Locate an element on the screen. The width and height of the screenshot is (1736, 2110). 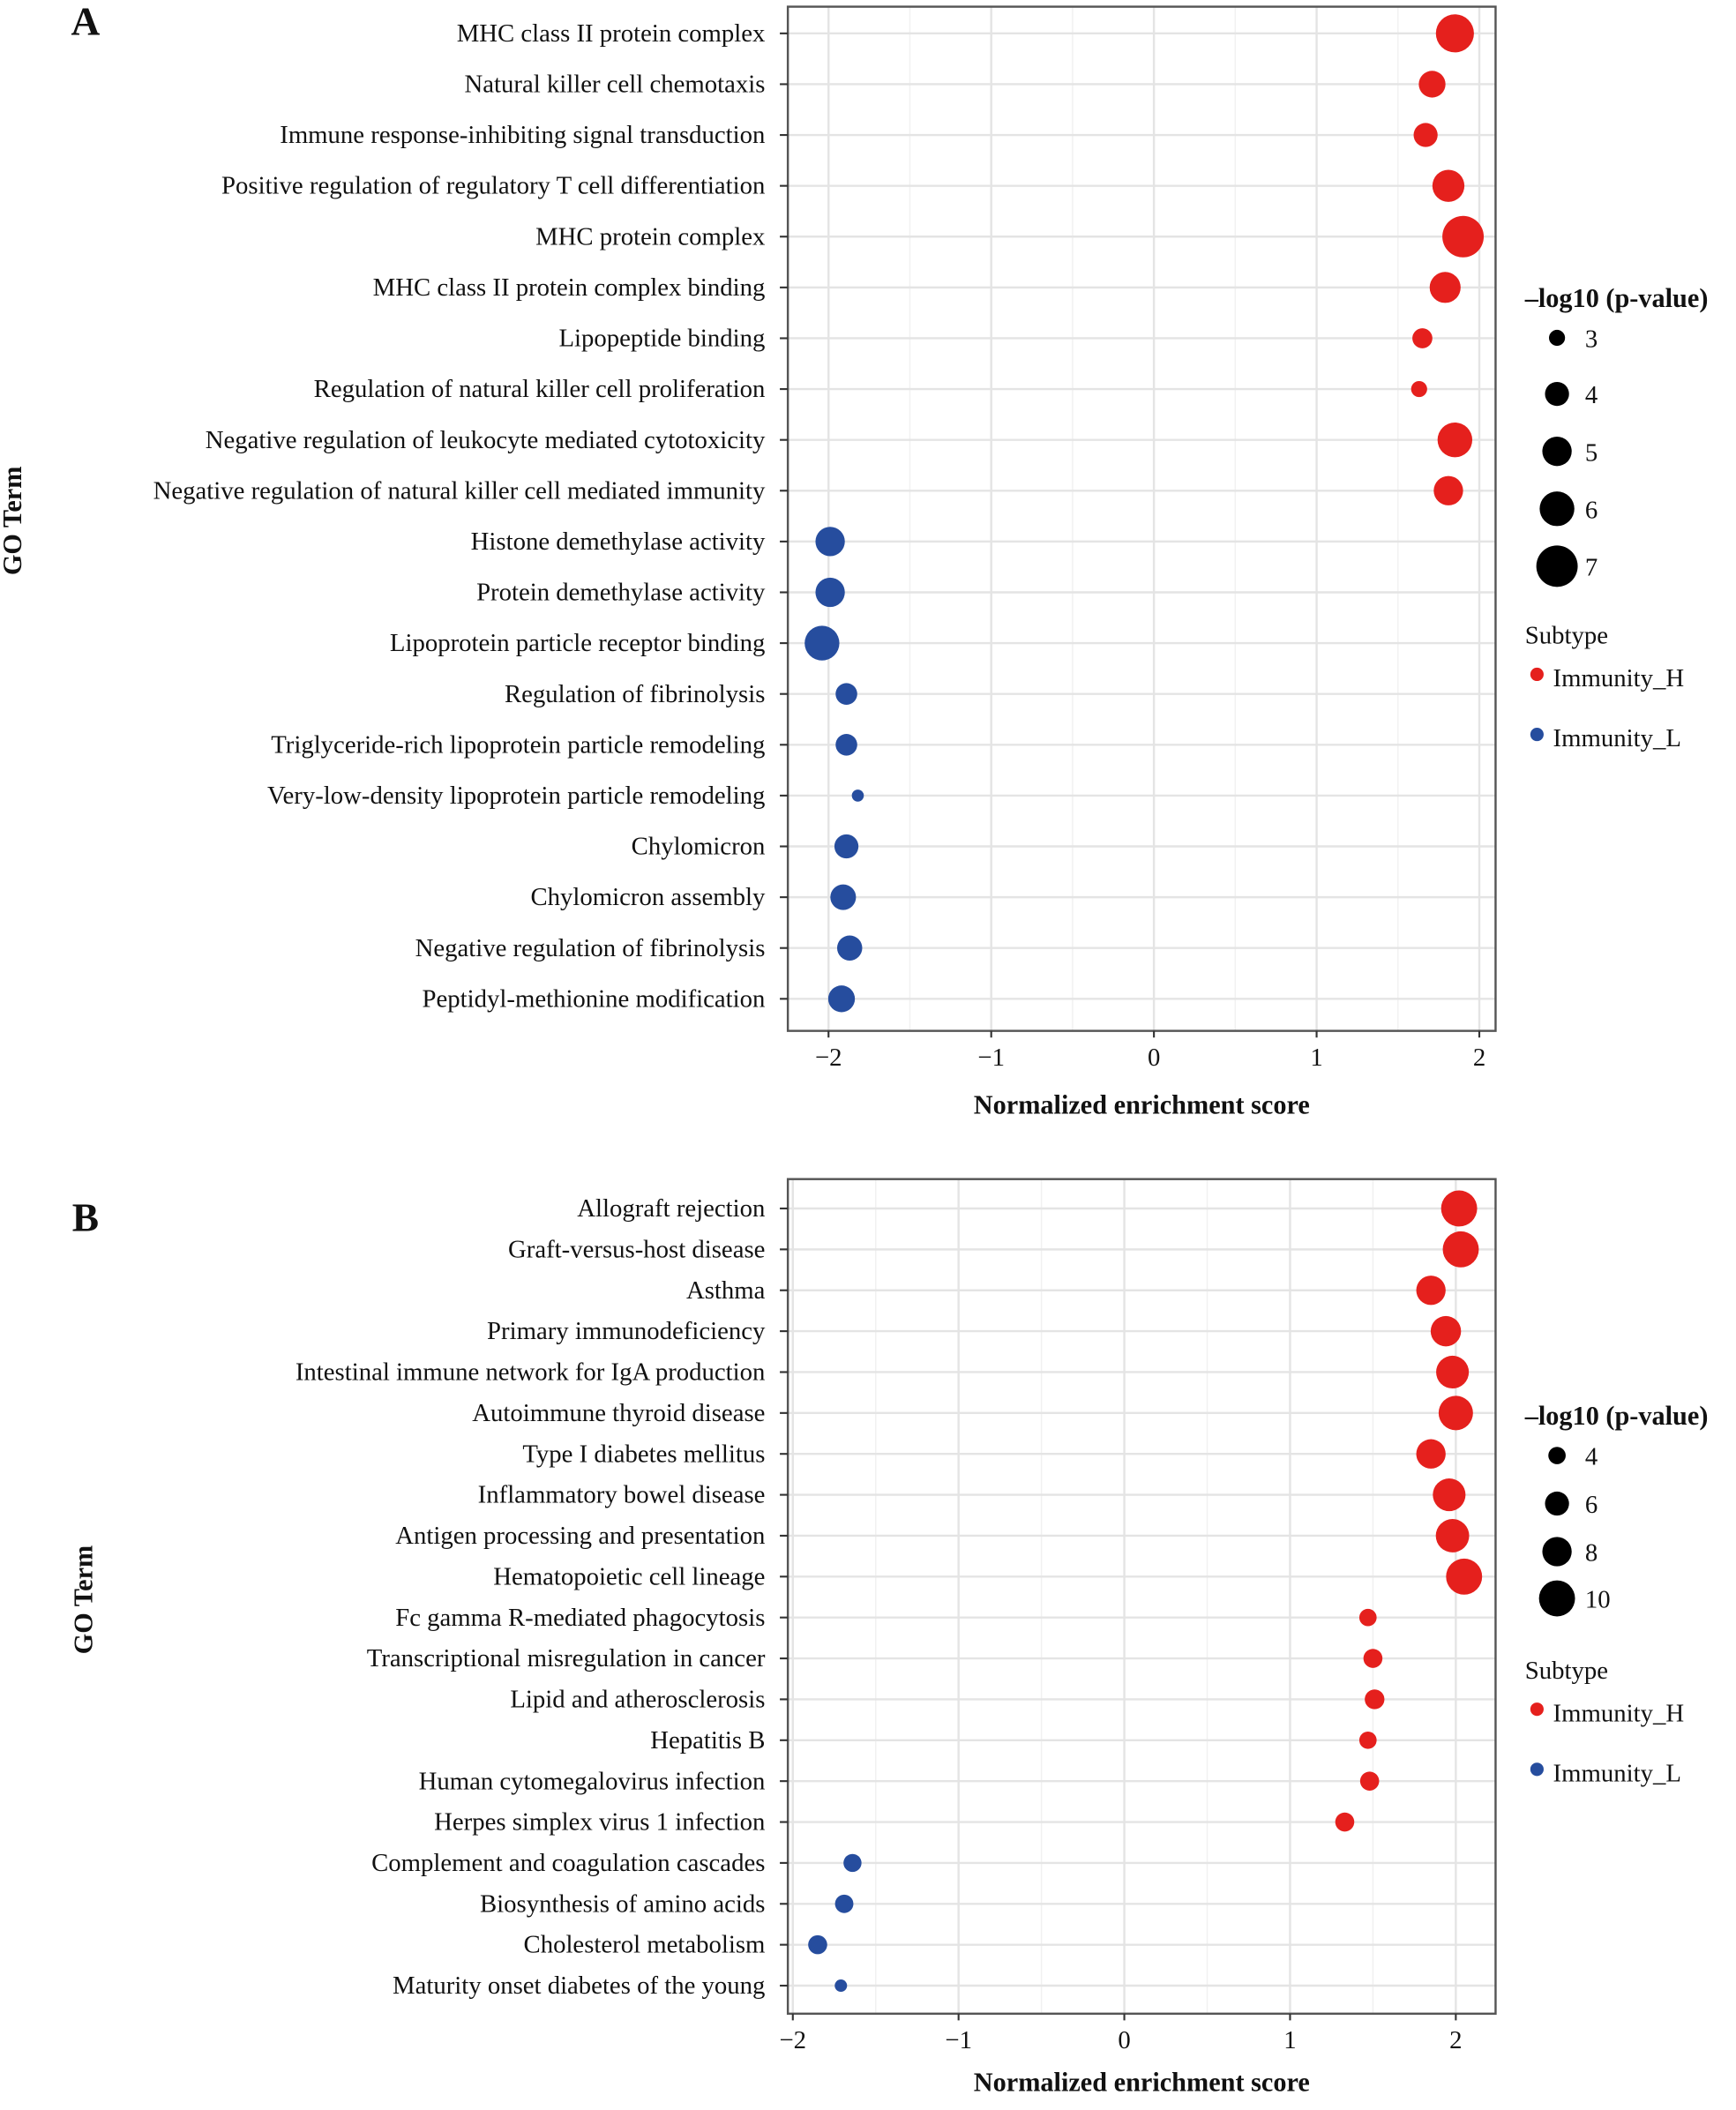
y-tick-label: Chylomicron is located at coordinates (699, 847).